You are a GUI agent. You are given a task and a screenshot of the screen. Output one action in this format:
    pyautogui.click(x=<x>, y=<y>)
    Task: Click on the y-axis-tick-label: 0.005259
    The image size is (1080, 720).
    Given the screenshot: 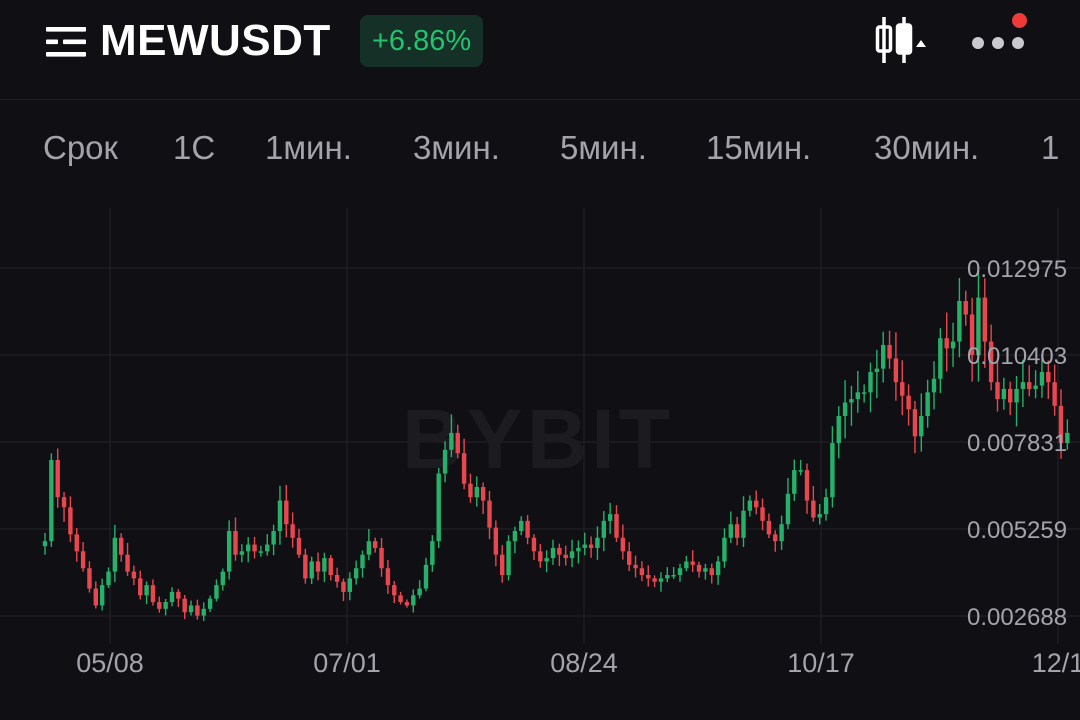 What is the action you would take?
    pyautogui.click(x=1017, y=530)
    